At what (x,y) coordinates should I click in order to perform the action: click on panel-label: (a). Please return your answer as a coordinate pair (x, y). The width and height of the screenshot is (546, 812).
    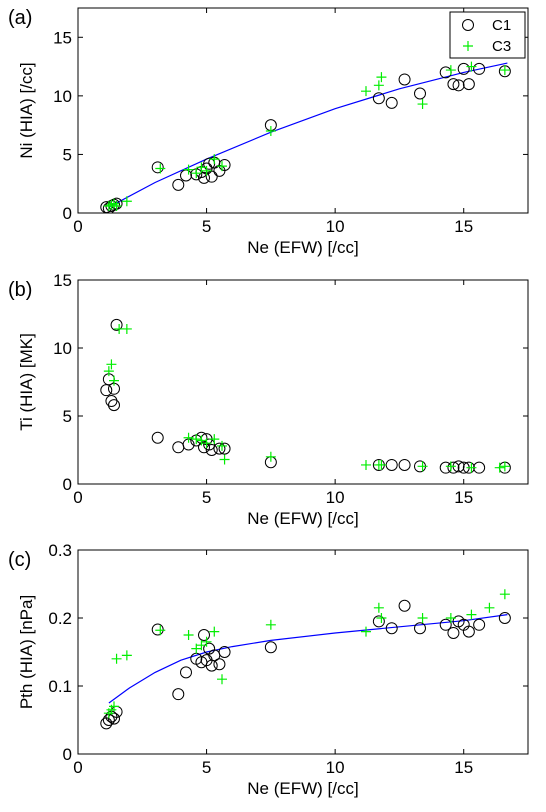
    Looking at the image, I should click on (20, 18).